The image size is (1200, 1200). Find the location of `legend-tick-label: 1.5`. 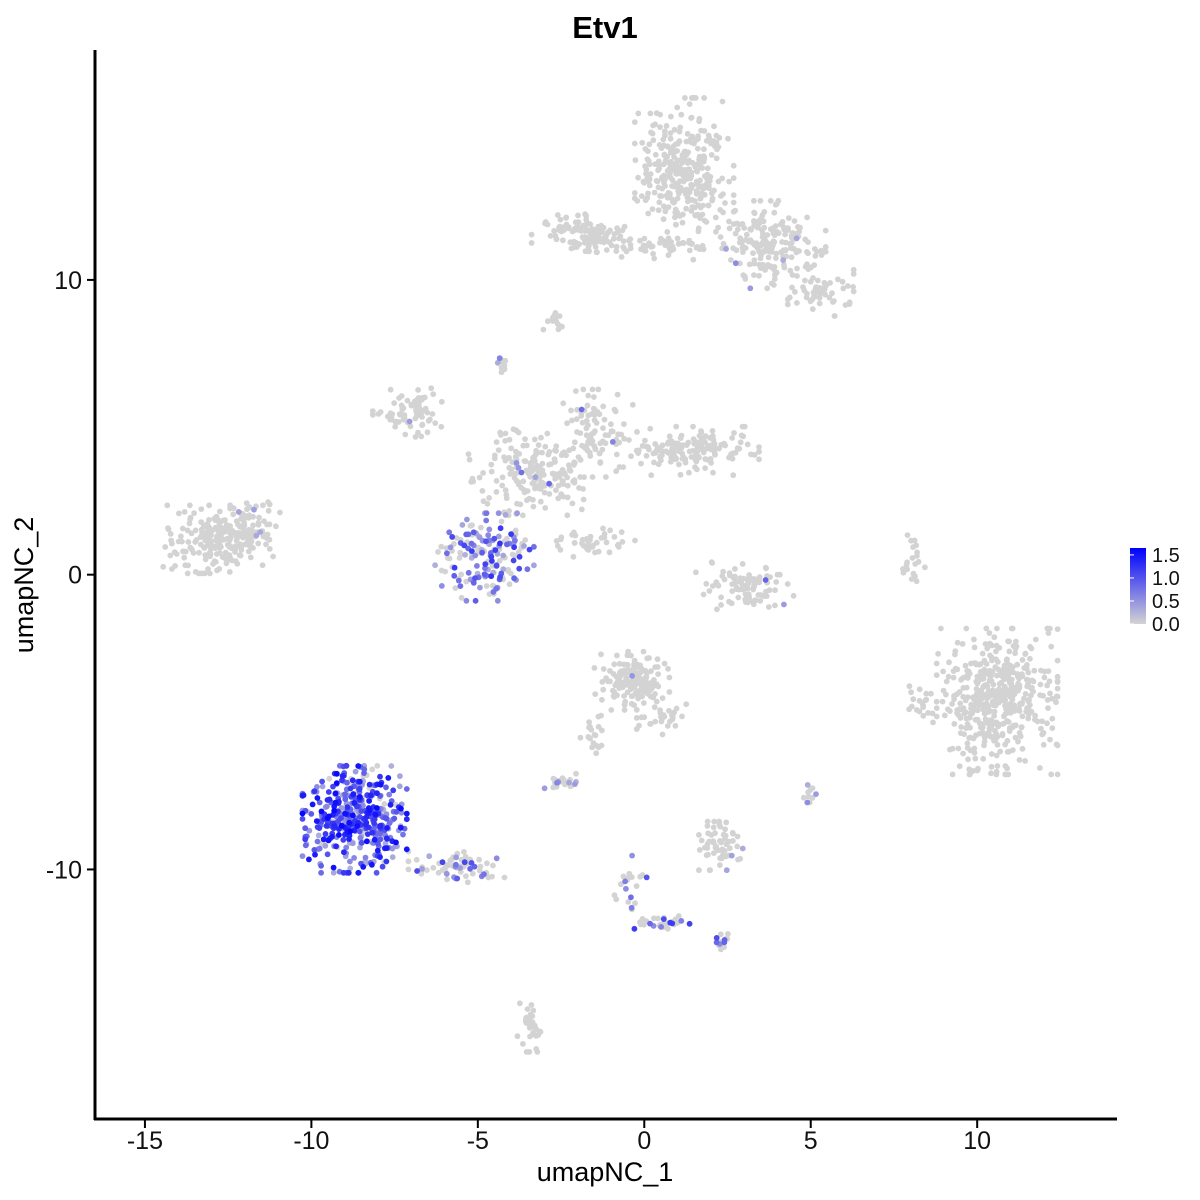

legend-tick-label: 1.5 is located at coordinates (1166, 556).